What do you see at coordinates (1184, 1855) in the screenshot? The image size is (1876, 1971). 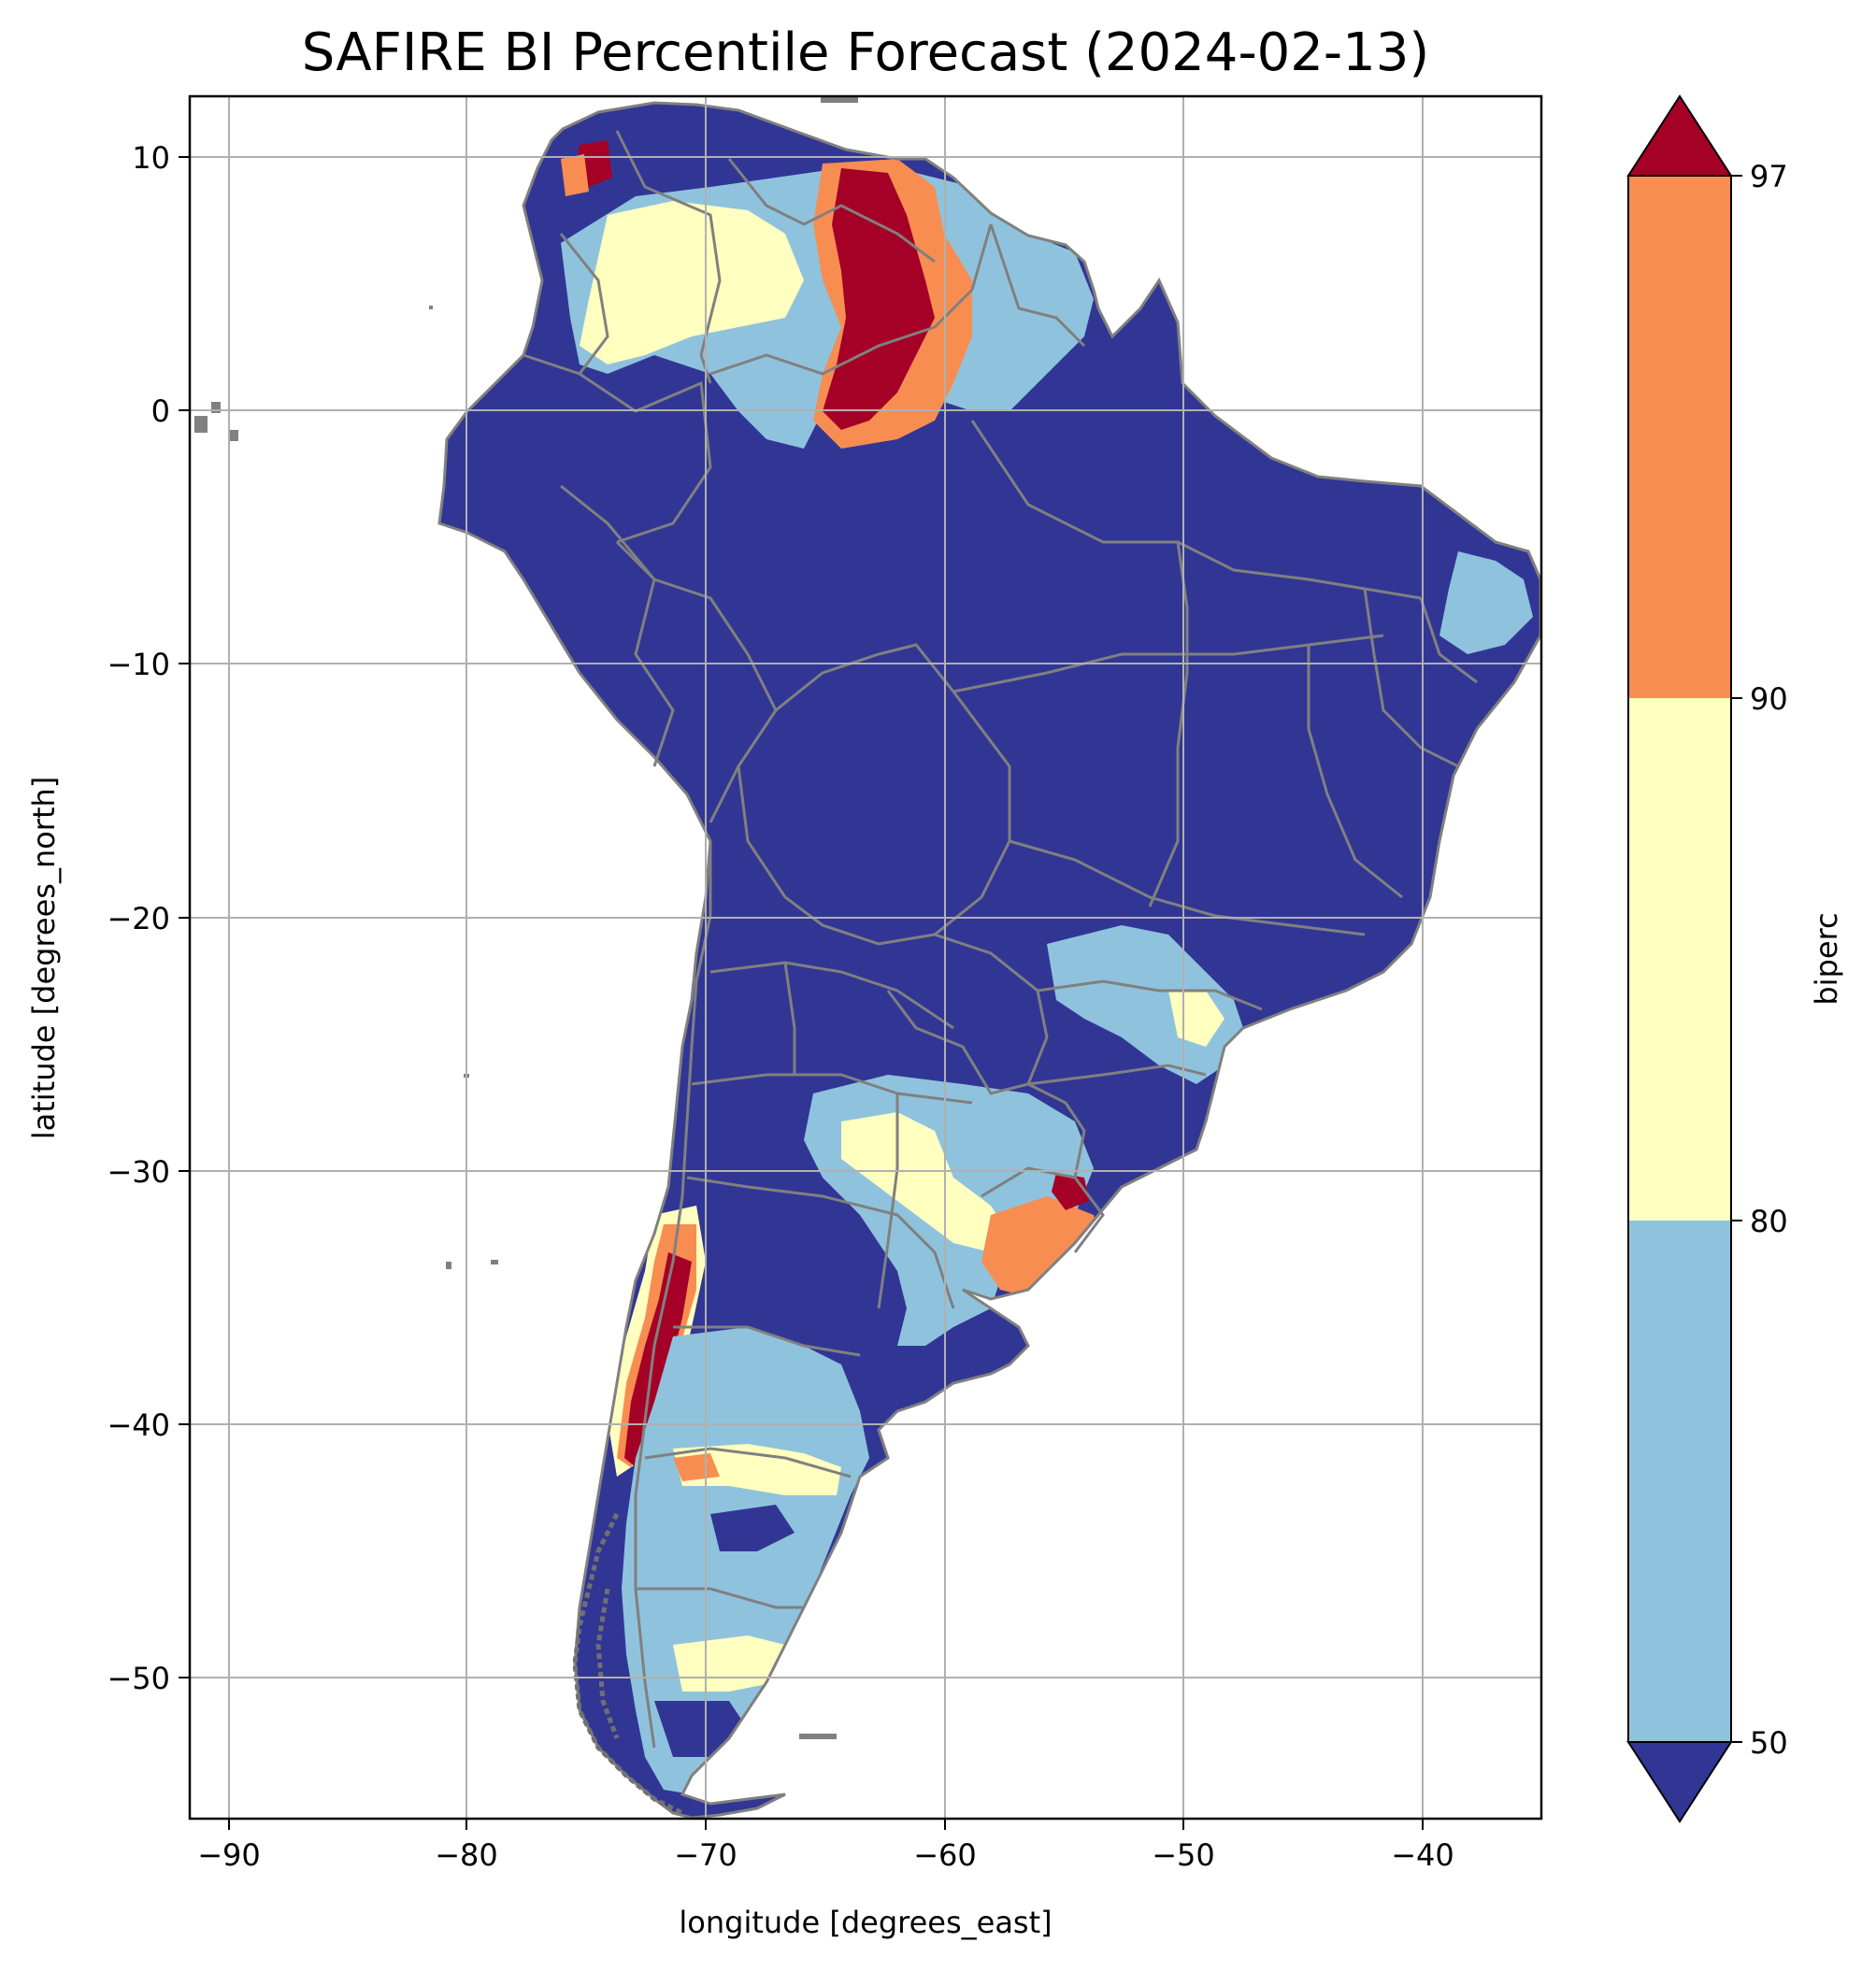 I see `x-tick-label: −50` at bounding box center [1184, 1855].